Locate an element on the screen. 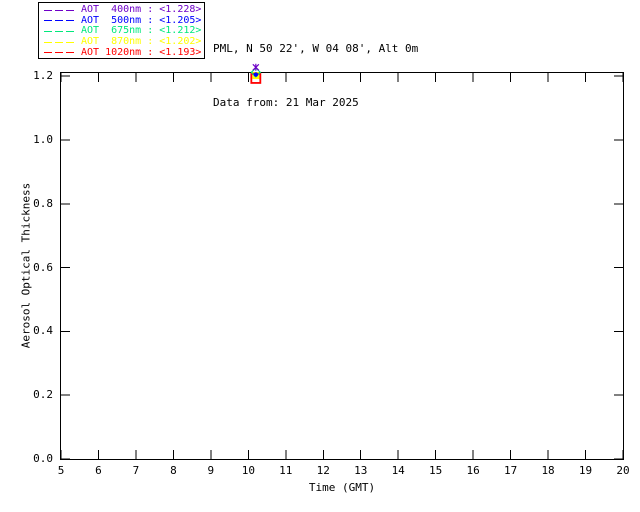 The height and width of the screenshot is (512, 640). x-tick-label: 11 is located at coordinates (286, 470).